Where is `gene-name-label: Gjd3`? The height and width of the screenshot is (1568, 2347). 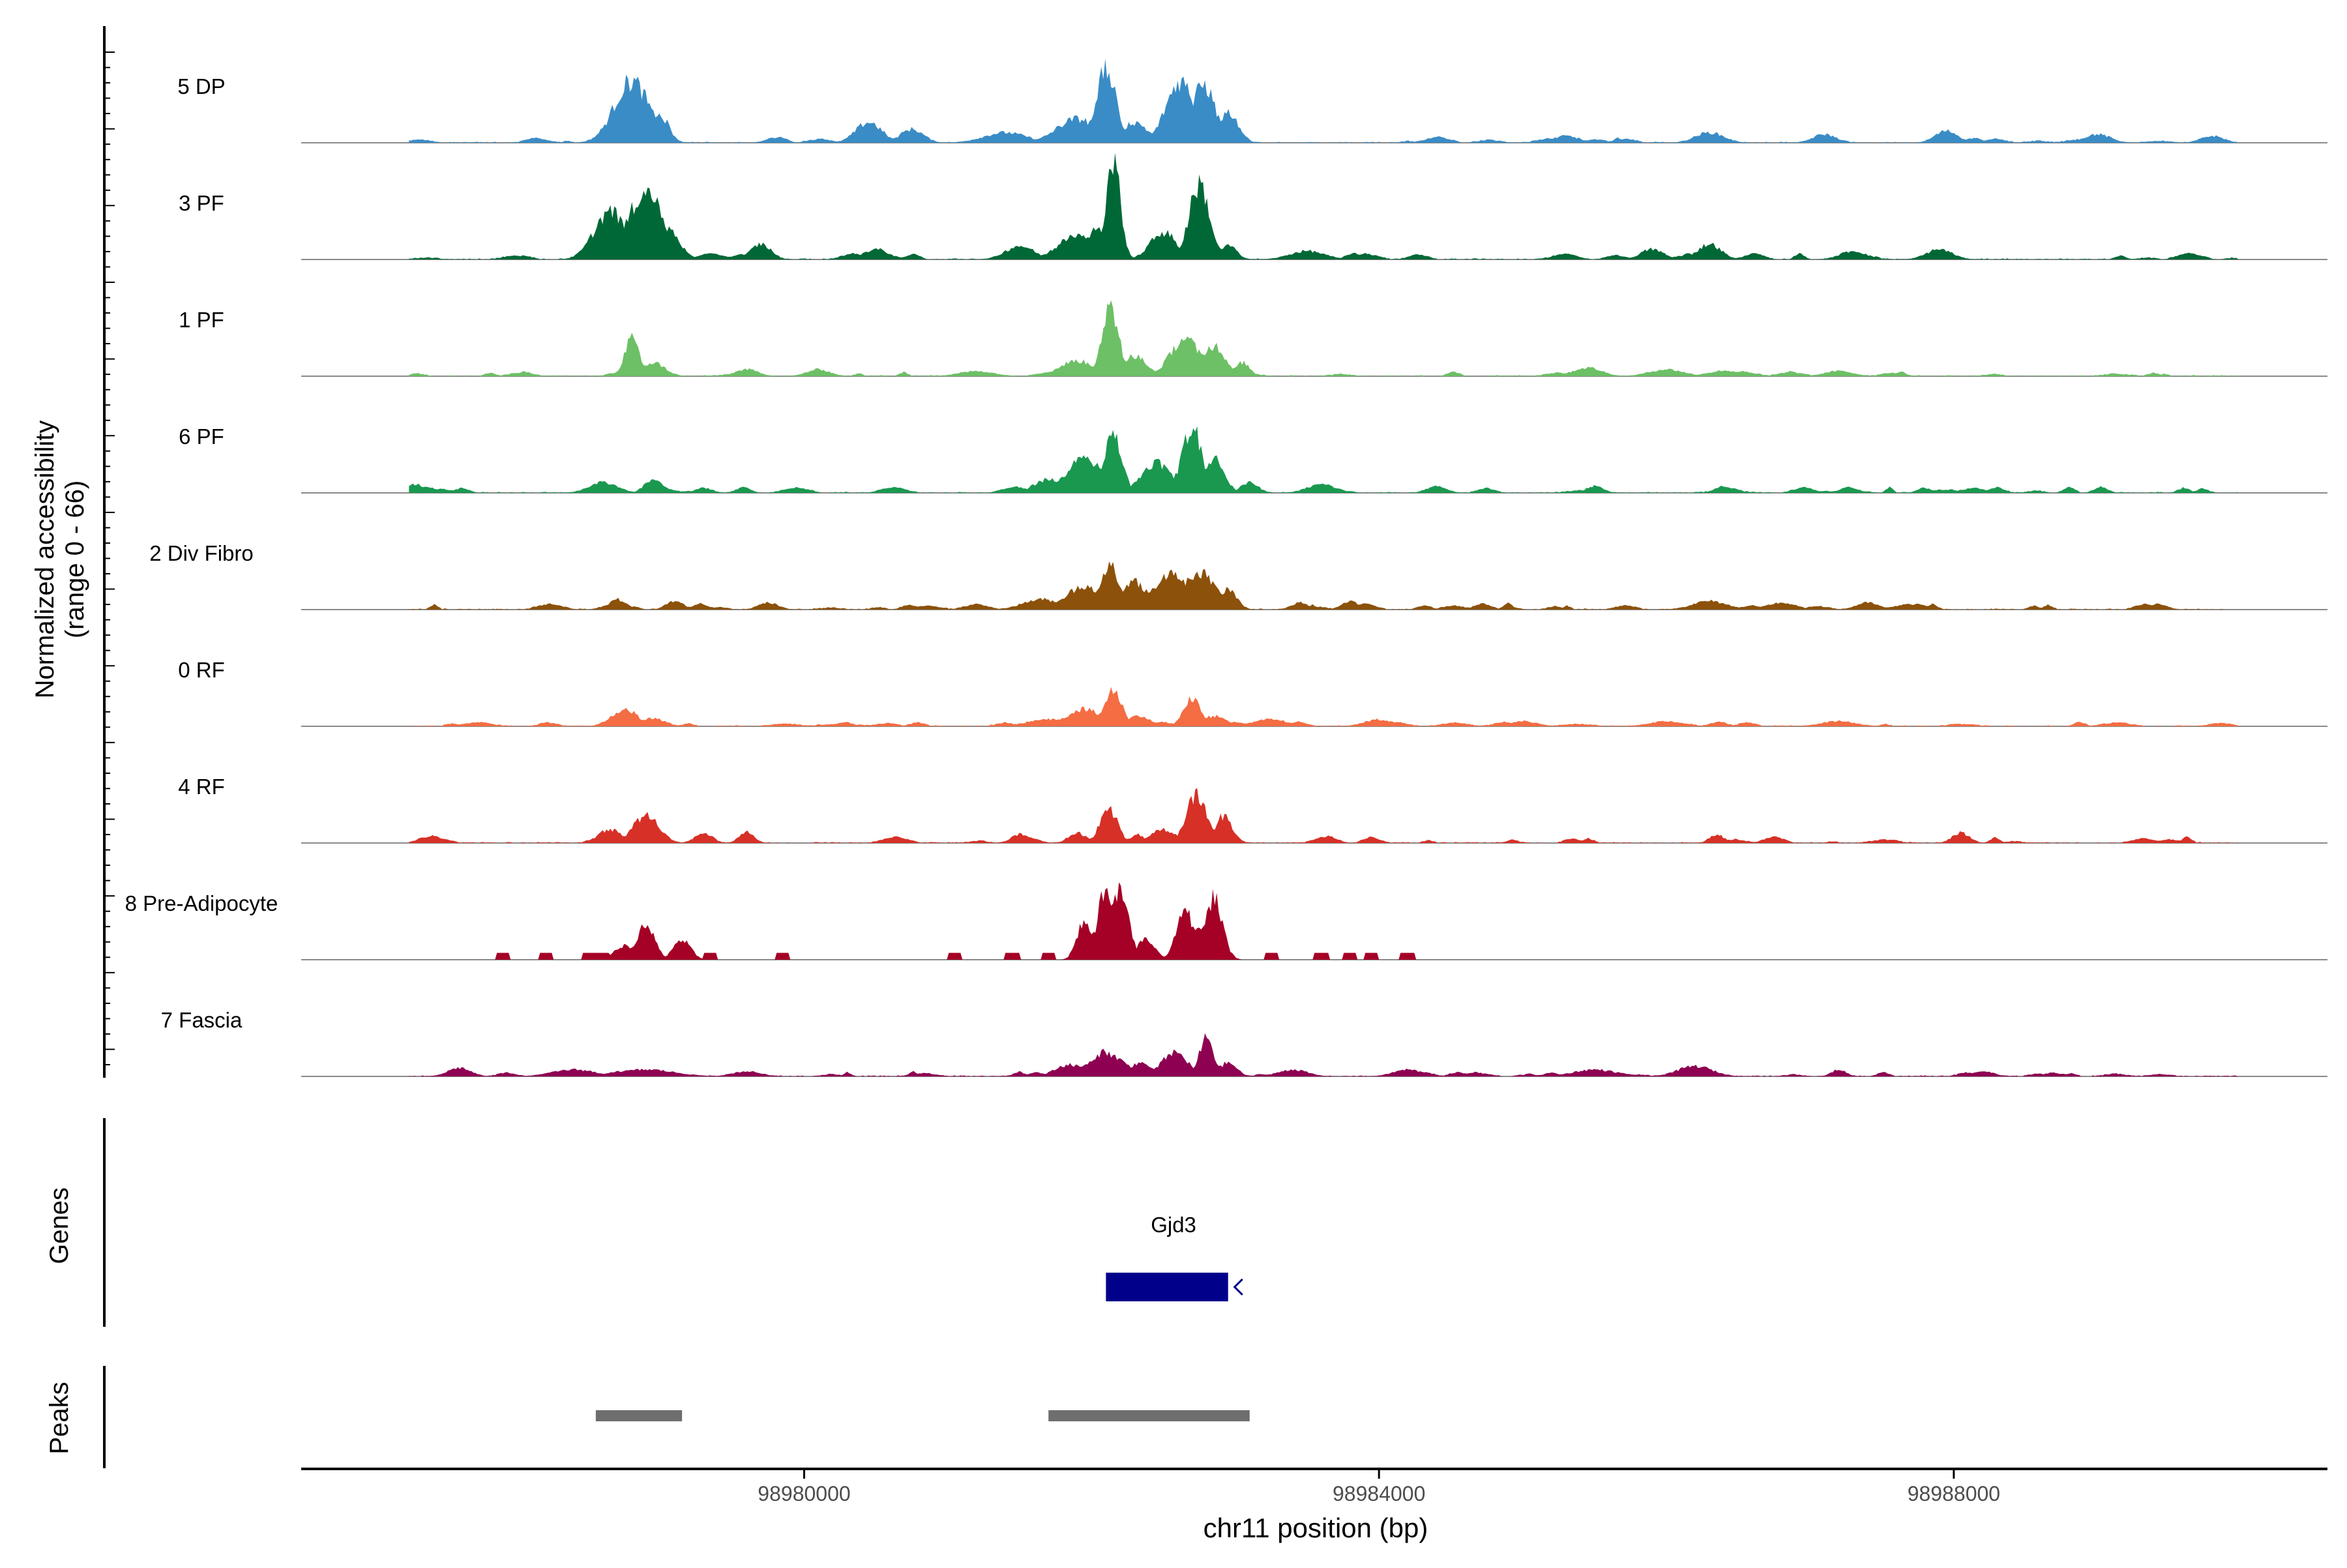
gene-name-label: Gjd3 is located at coordinates (1173, 1225).